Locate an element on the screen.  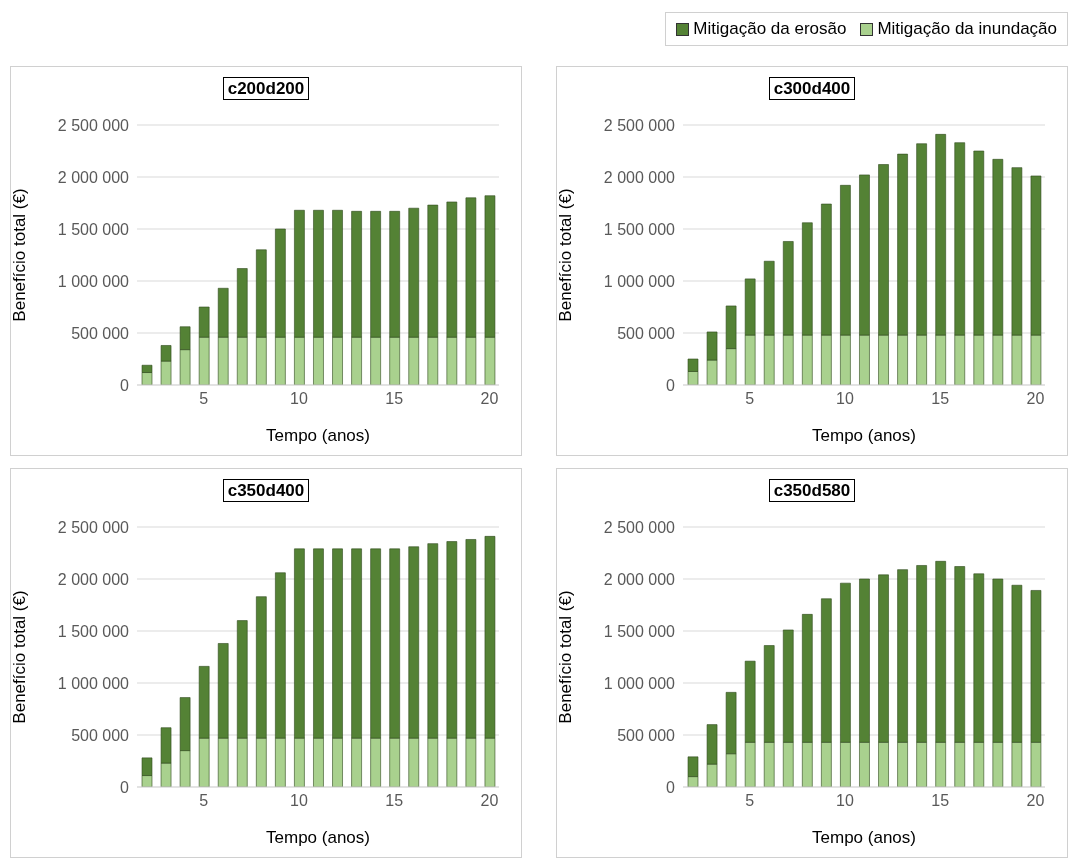
legend-label: Mitigação da erosão is located at coordinates (770, 29).